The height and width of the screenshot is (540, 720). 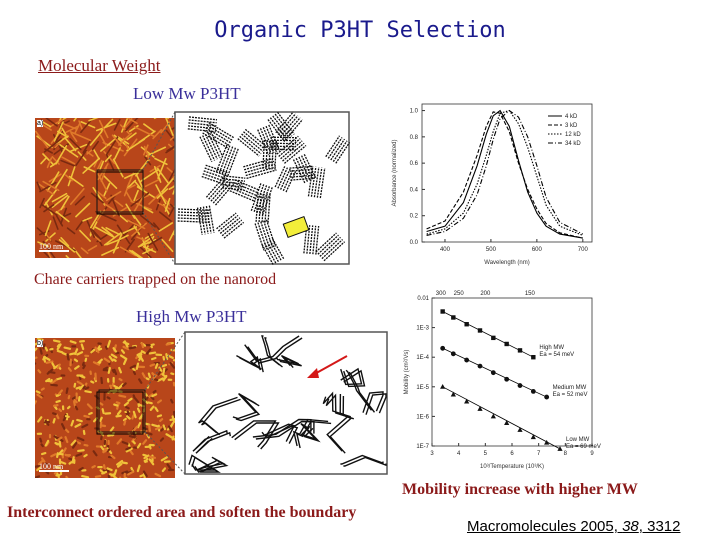 I want to click on mob-x-tick-label: 8, so click(x=566, y=454).